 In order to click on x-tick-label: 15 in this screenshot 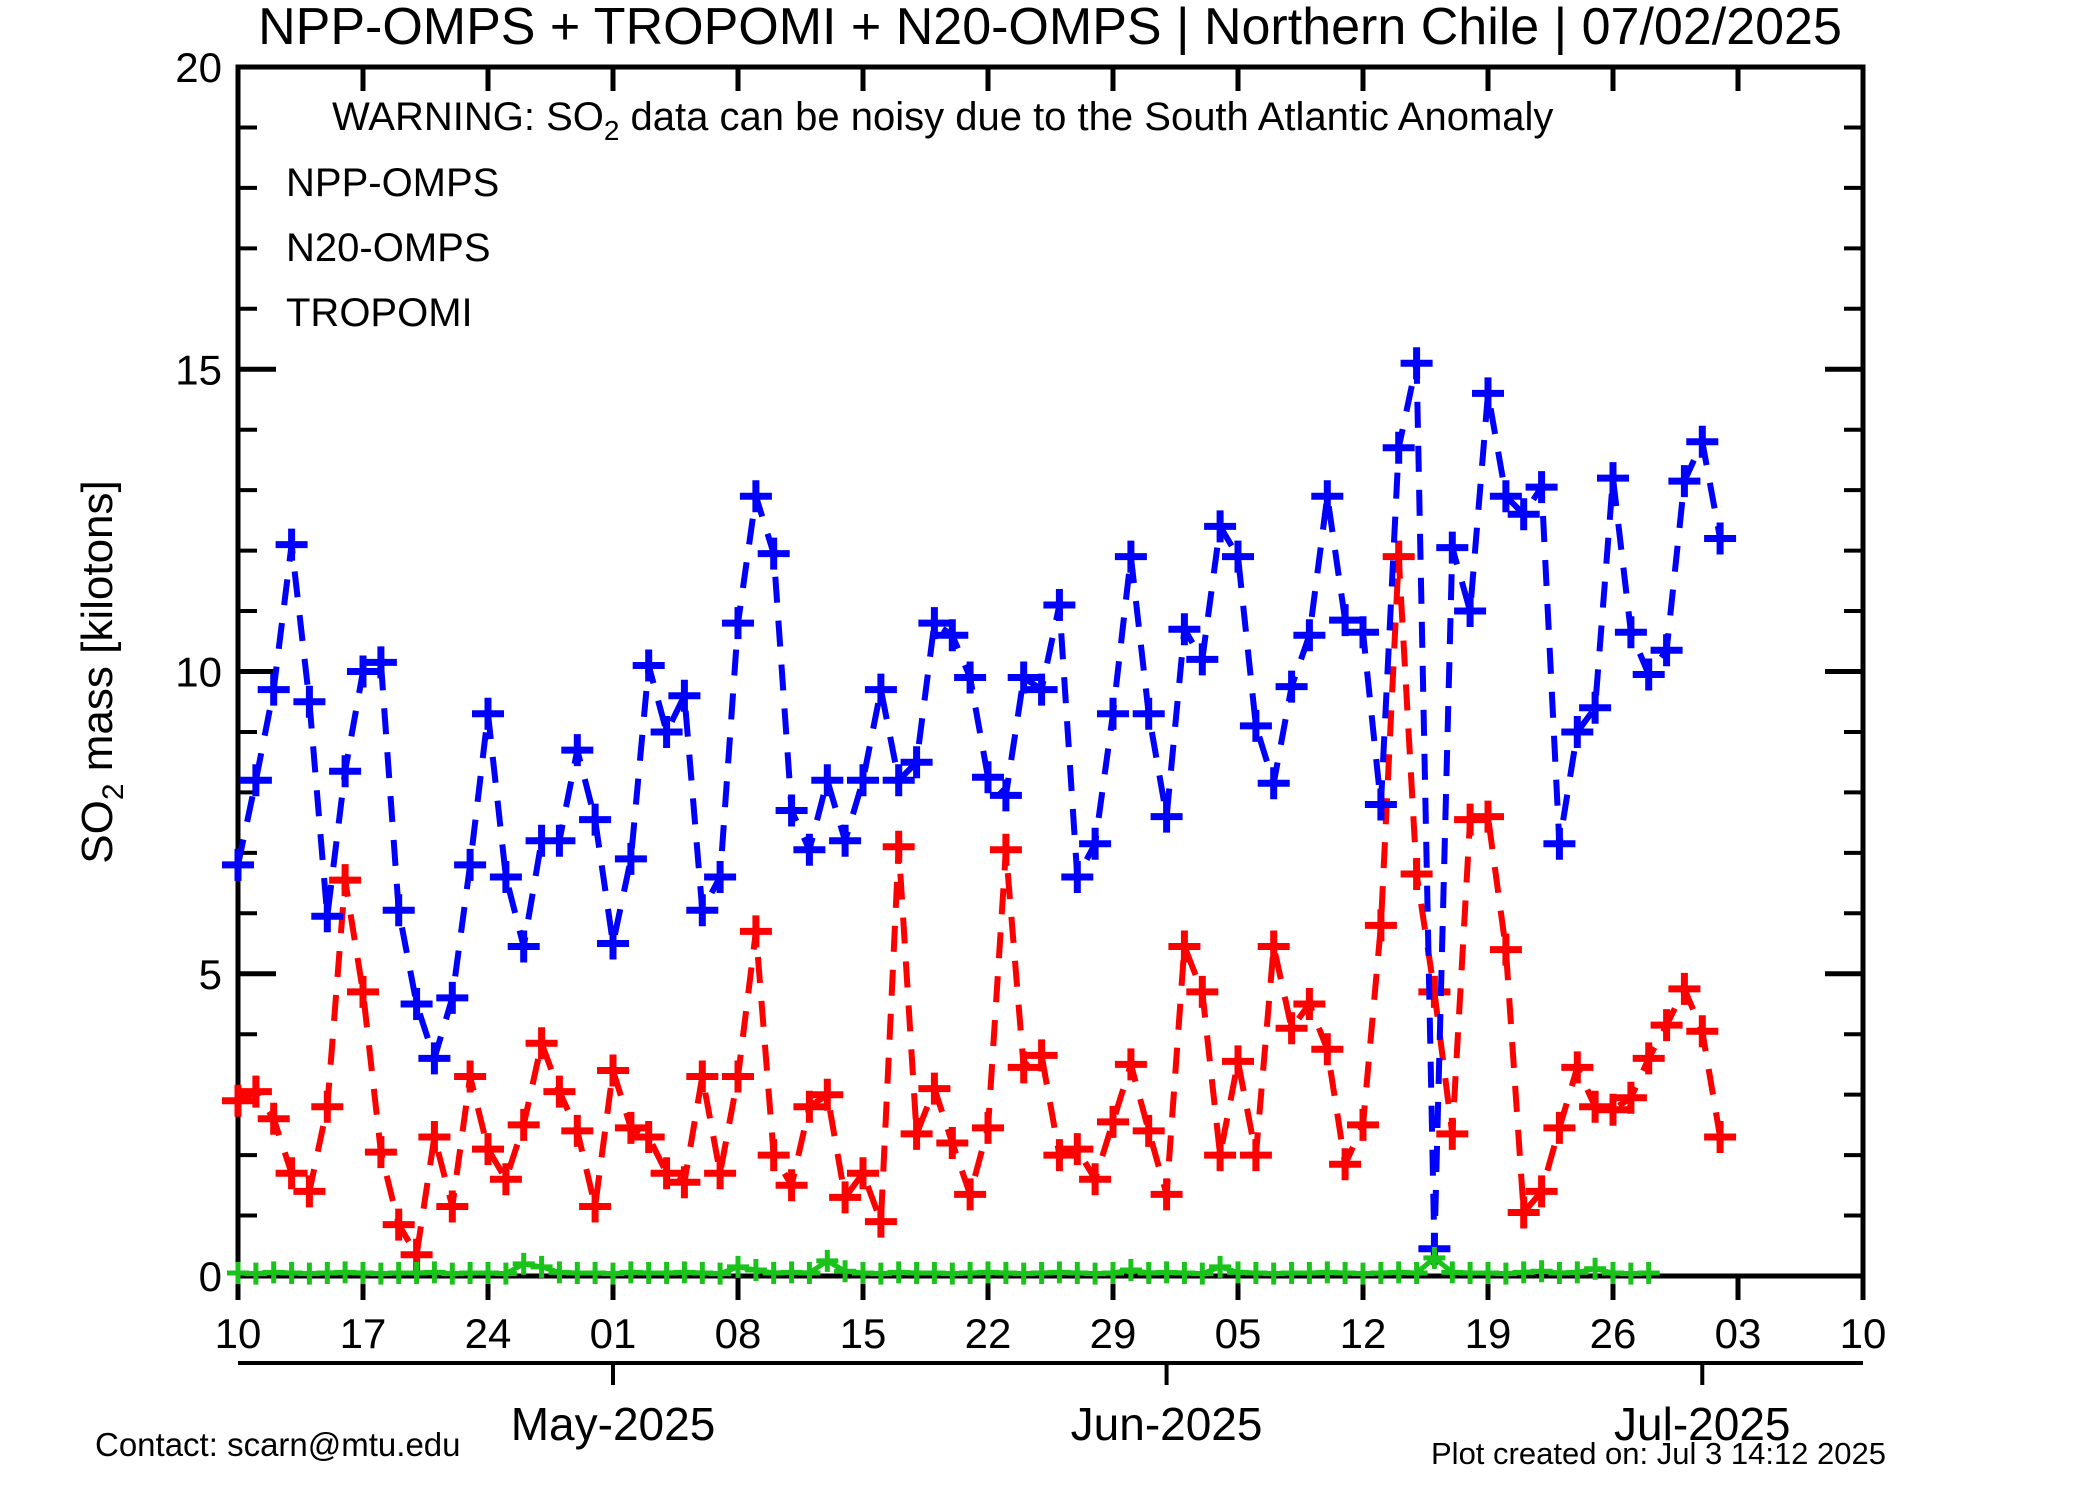, I will do `click(863, 1333)`.